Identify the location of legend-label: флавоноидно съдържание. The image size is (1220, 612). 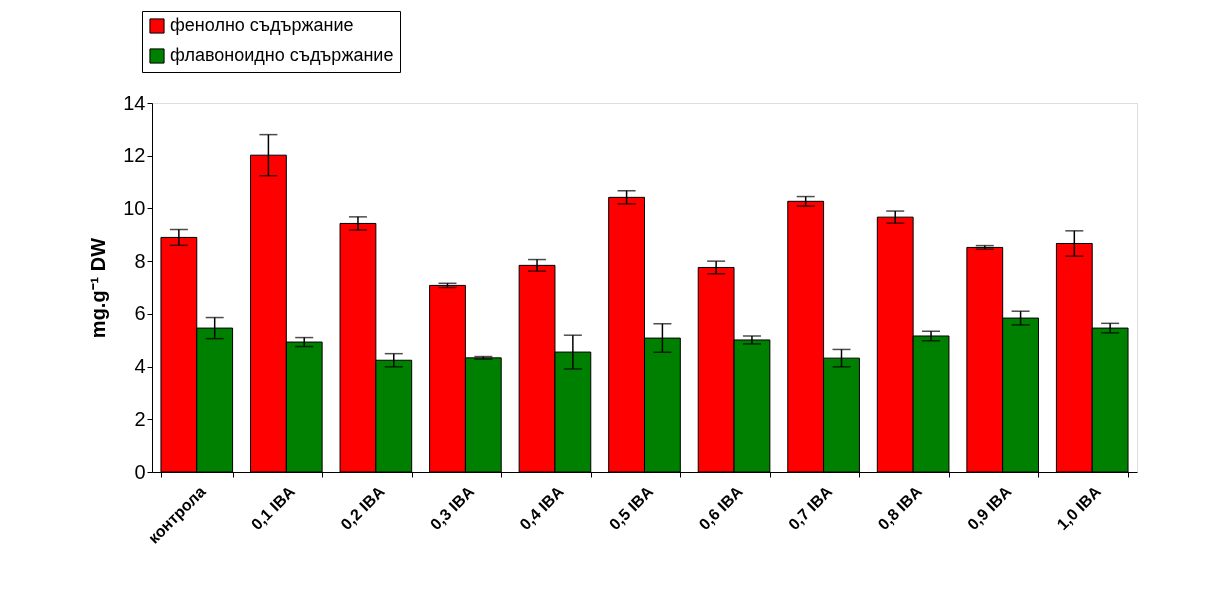
(282, 55).